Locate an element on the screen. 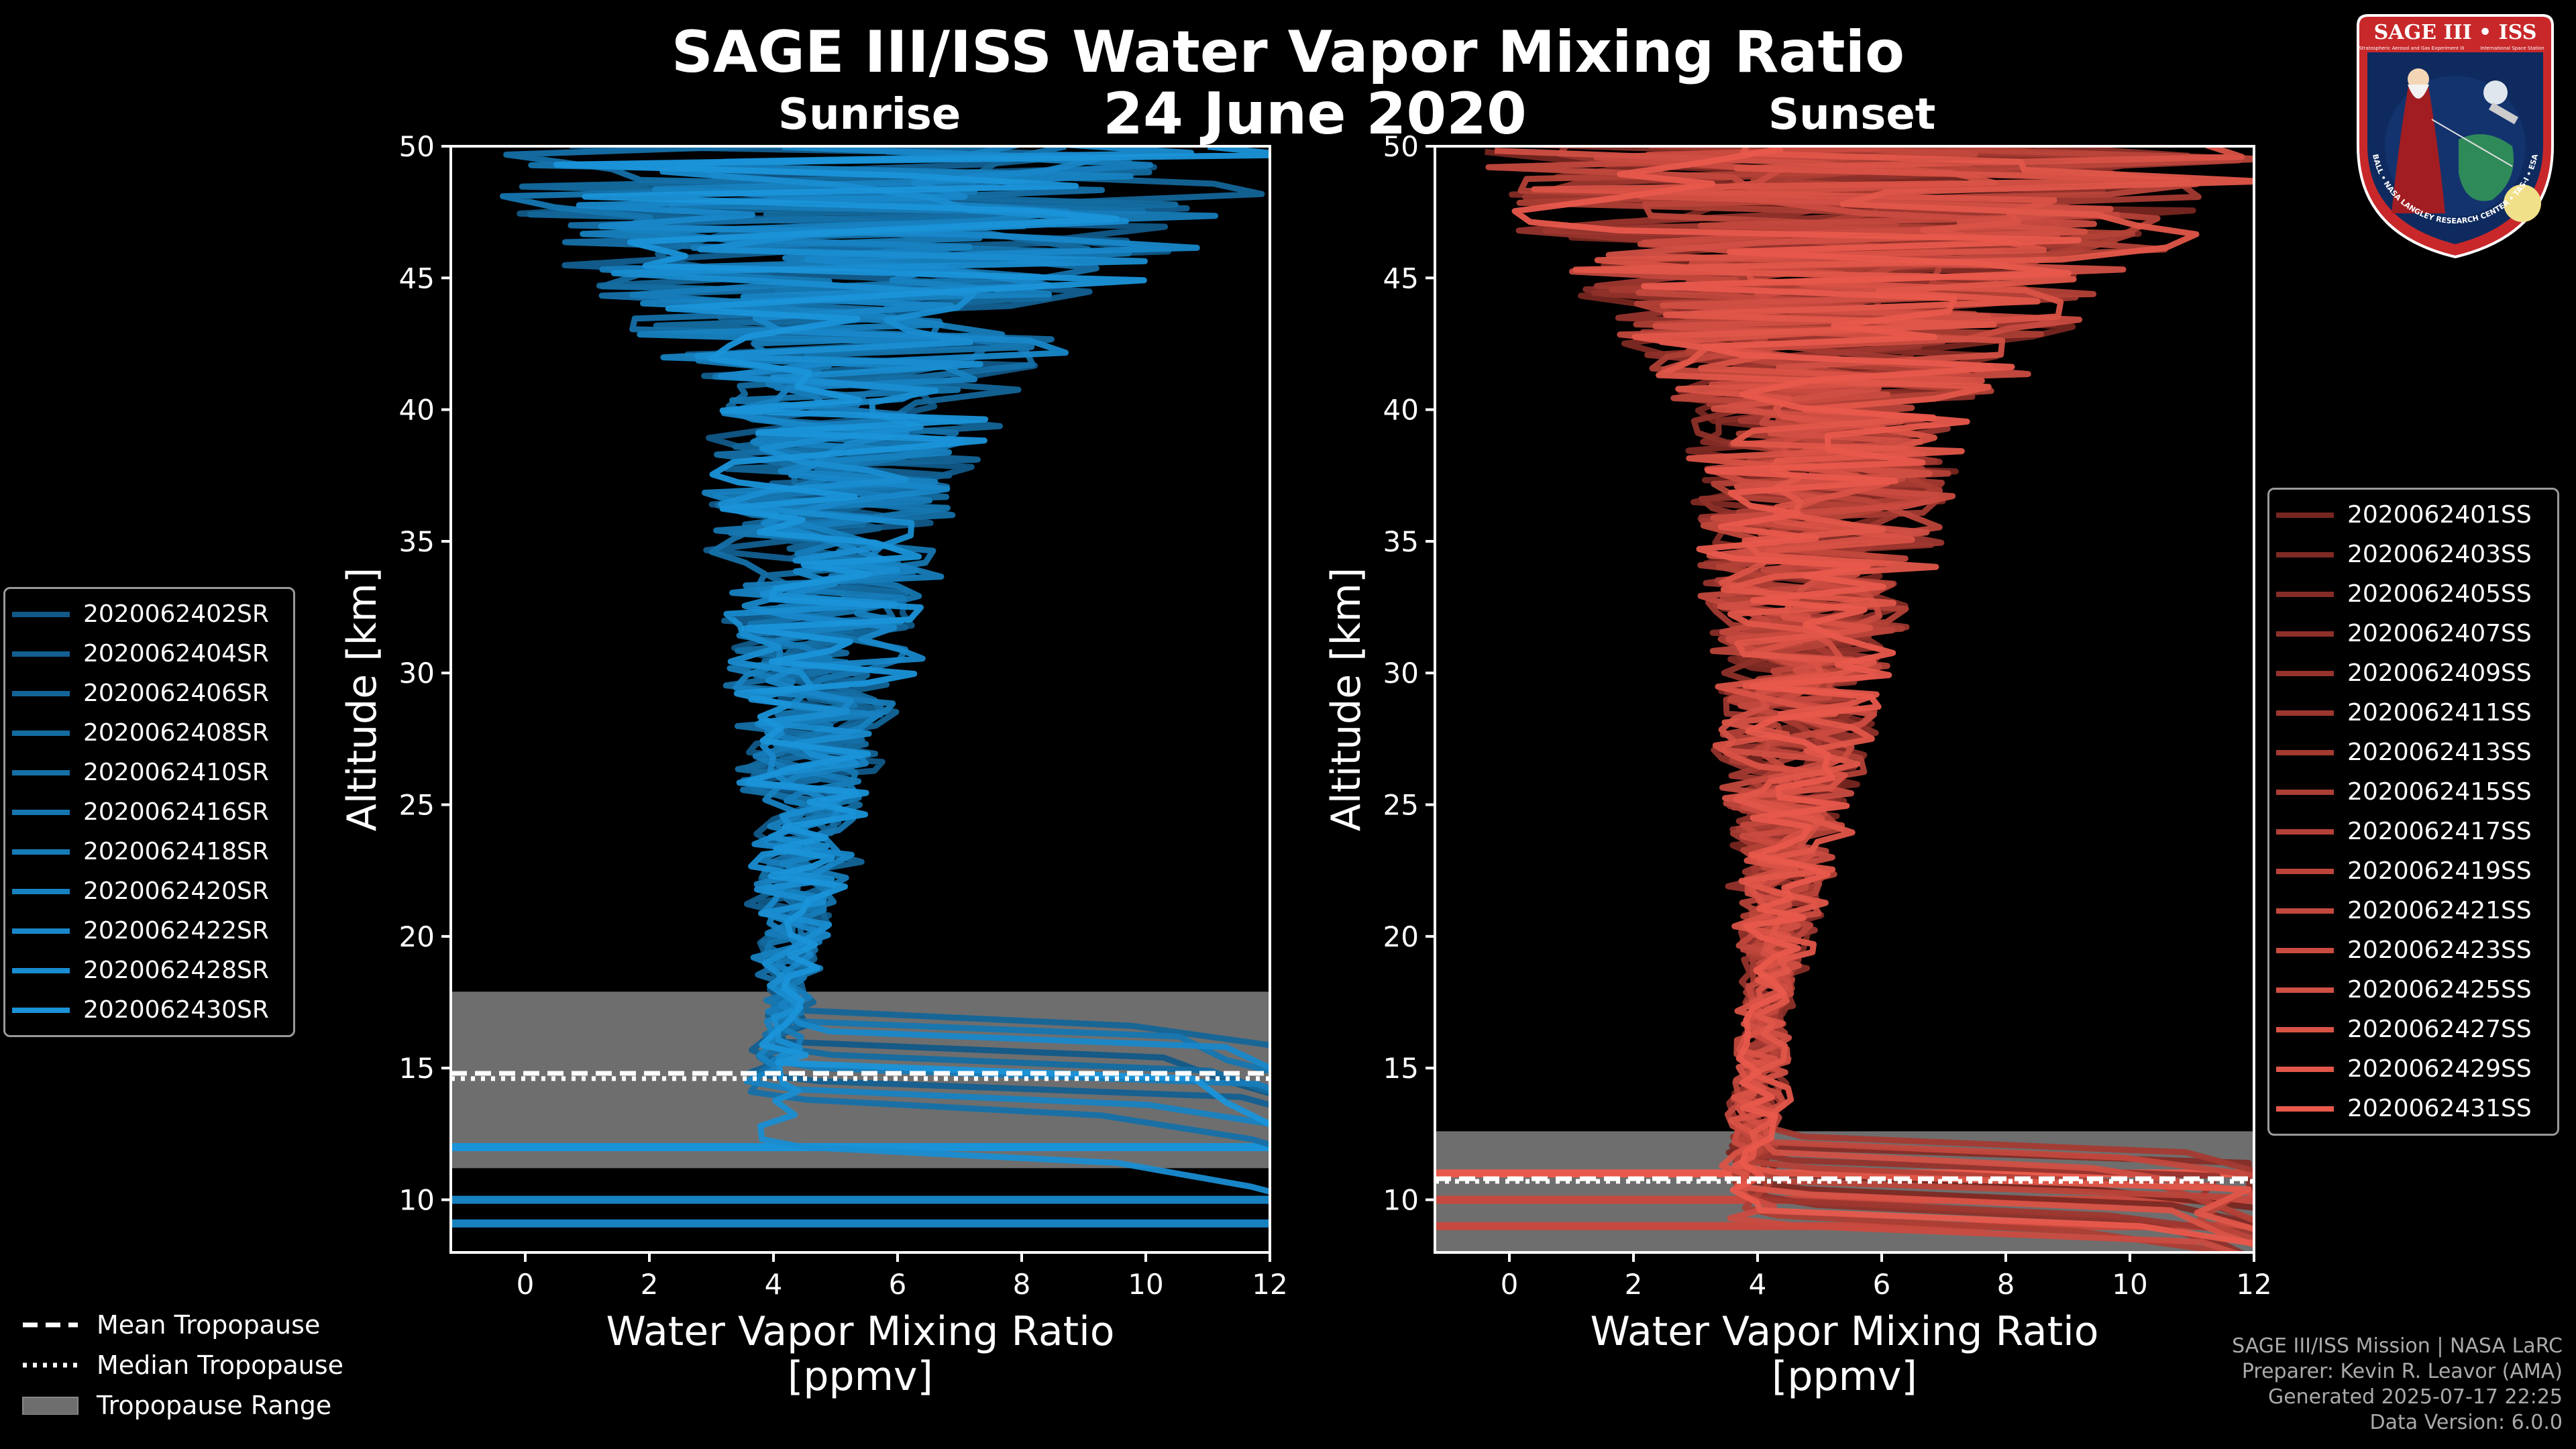  legend-label: 2020062407SS is located at coordinates (2439, 633).